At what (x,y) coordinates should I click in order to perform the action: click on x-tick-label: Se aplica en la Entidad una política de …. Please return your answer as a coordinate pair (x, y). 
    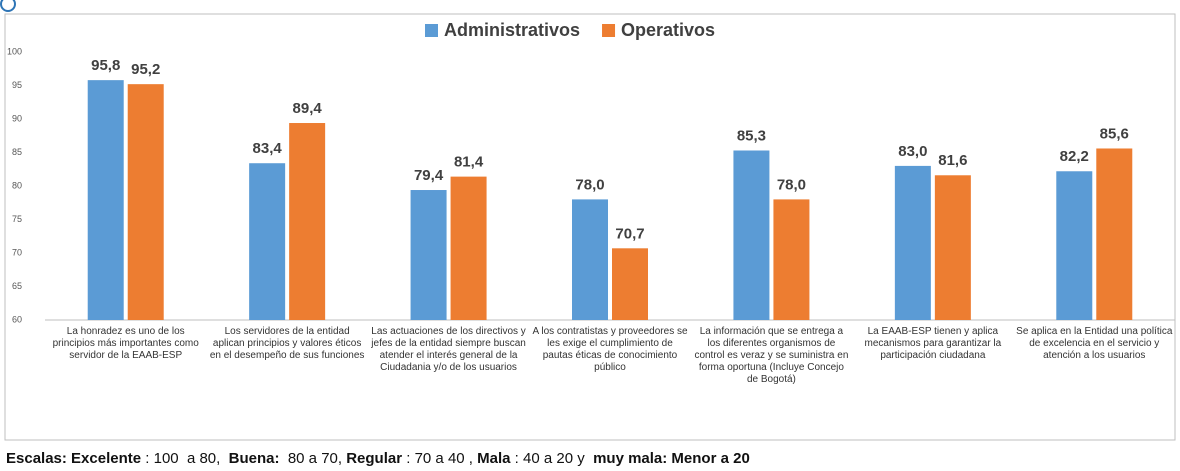
    Looking at the image, I should click on (1094, 343).